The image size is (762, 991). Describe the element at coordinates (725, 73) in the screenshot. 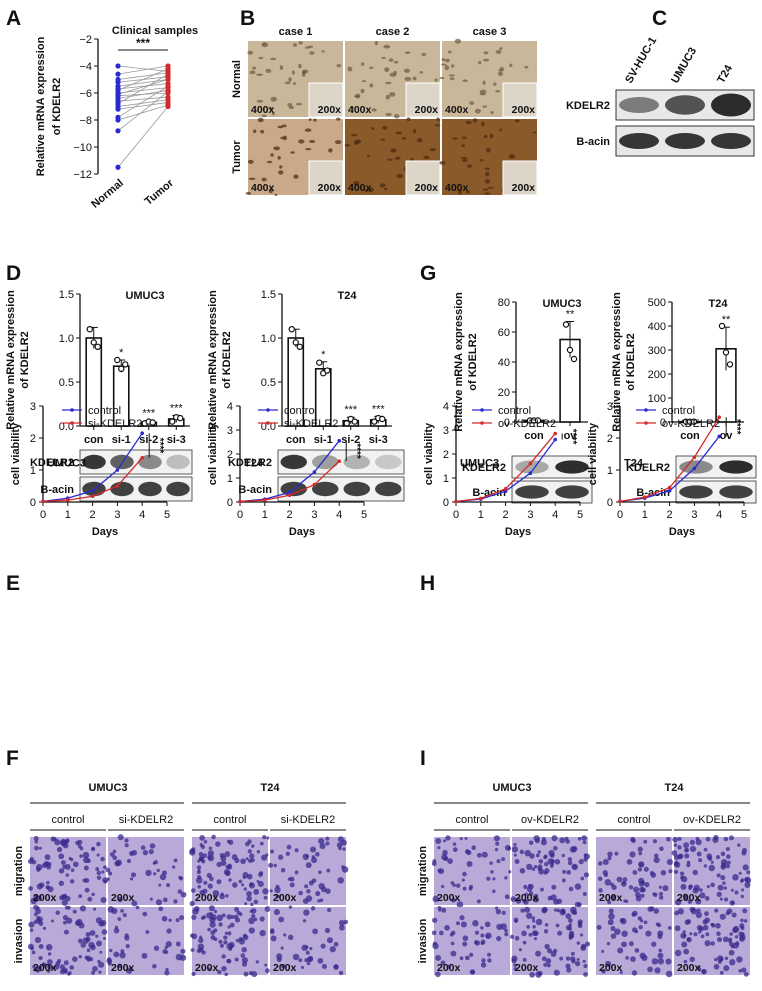

I see `lane-label: T24` at that location.